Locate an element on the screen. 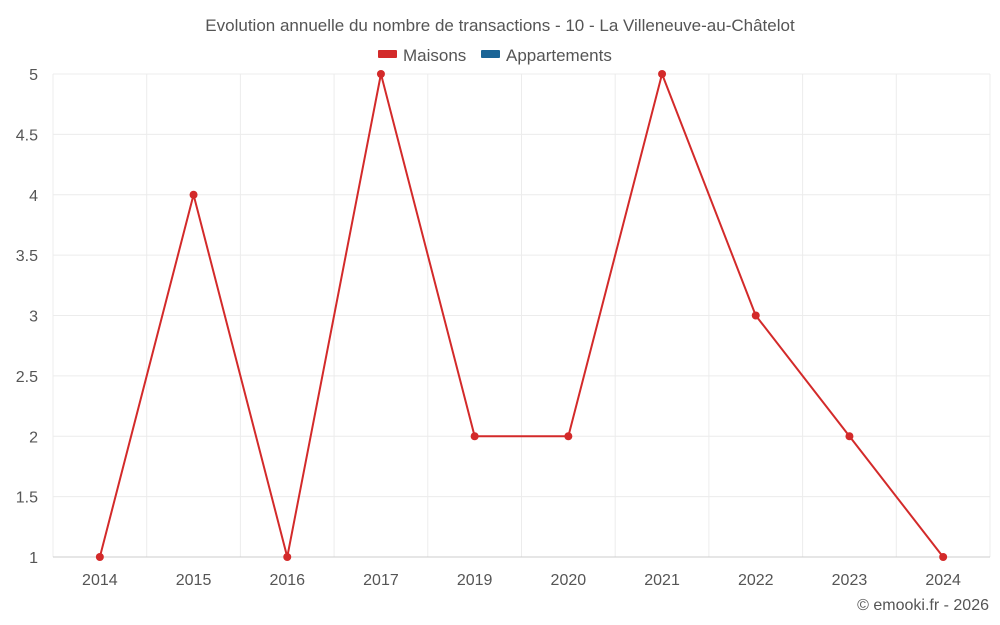  y-tick-label: 4.5 is located at coordinates (27, 135).